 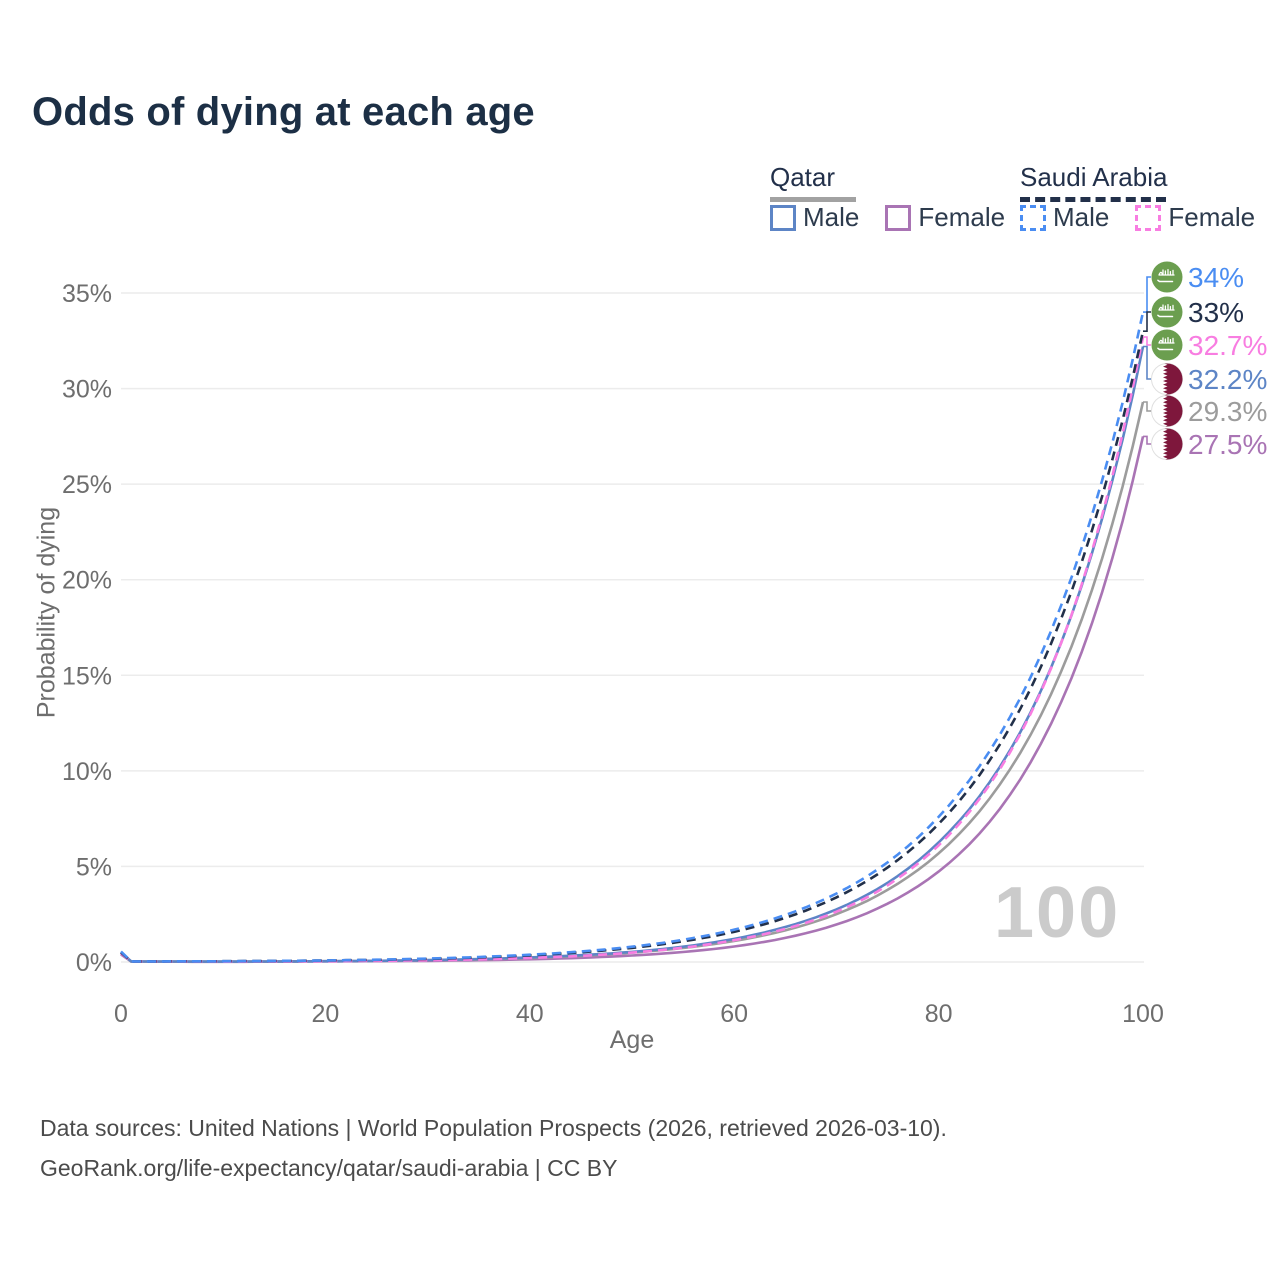 What do you see at coordinates (283, 112) in the screenshot?
I see `page-title: Odds of dying at each age` at bounding box center [283, 112].